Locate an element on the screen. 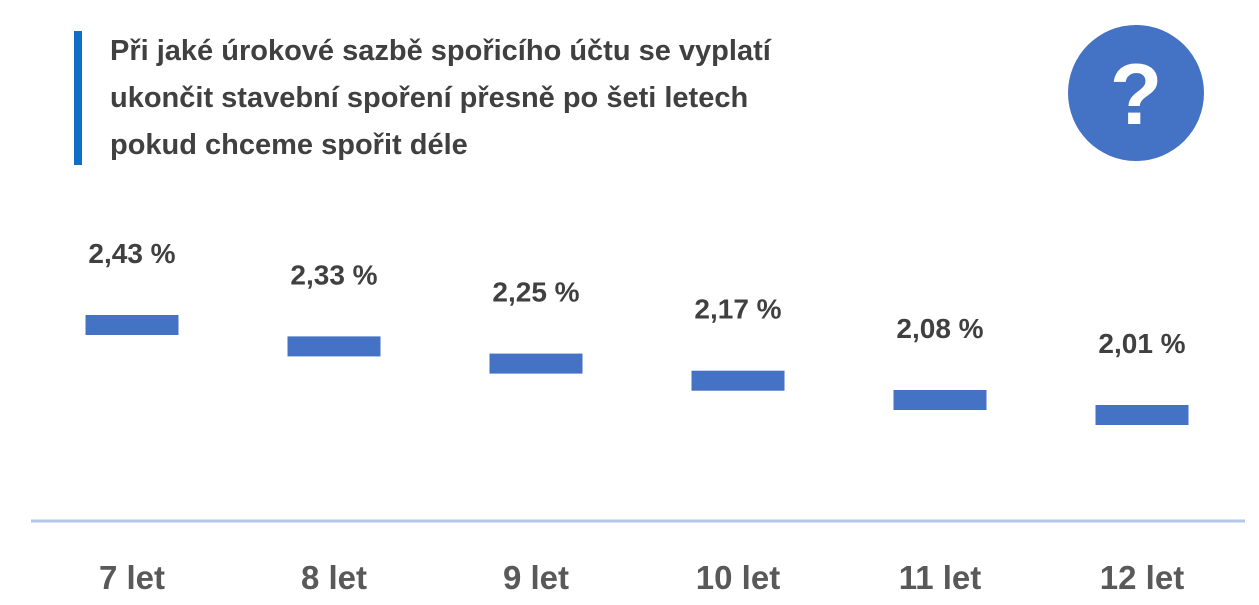  category-label: 11 let is located at coordinates (940, 577).